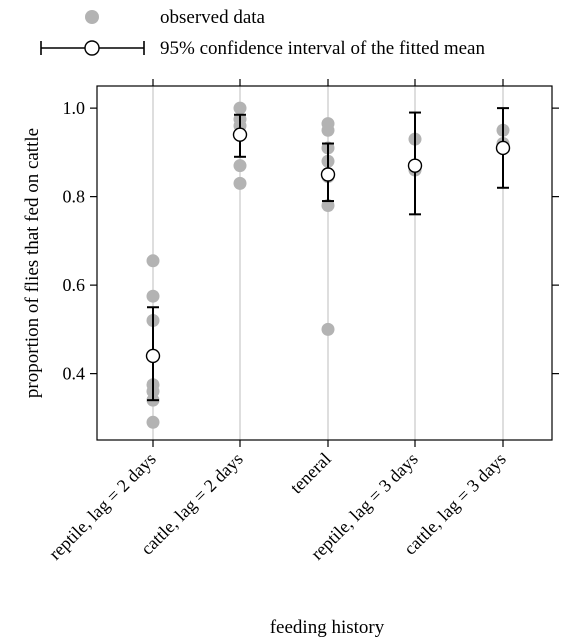 The image size is (583, 641). I want to click on x-axis-title: feeding history, so click(327, 627).